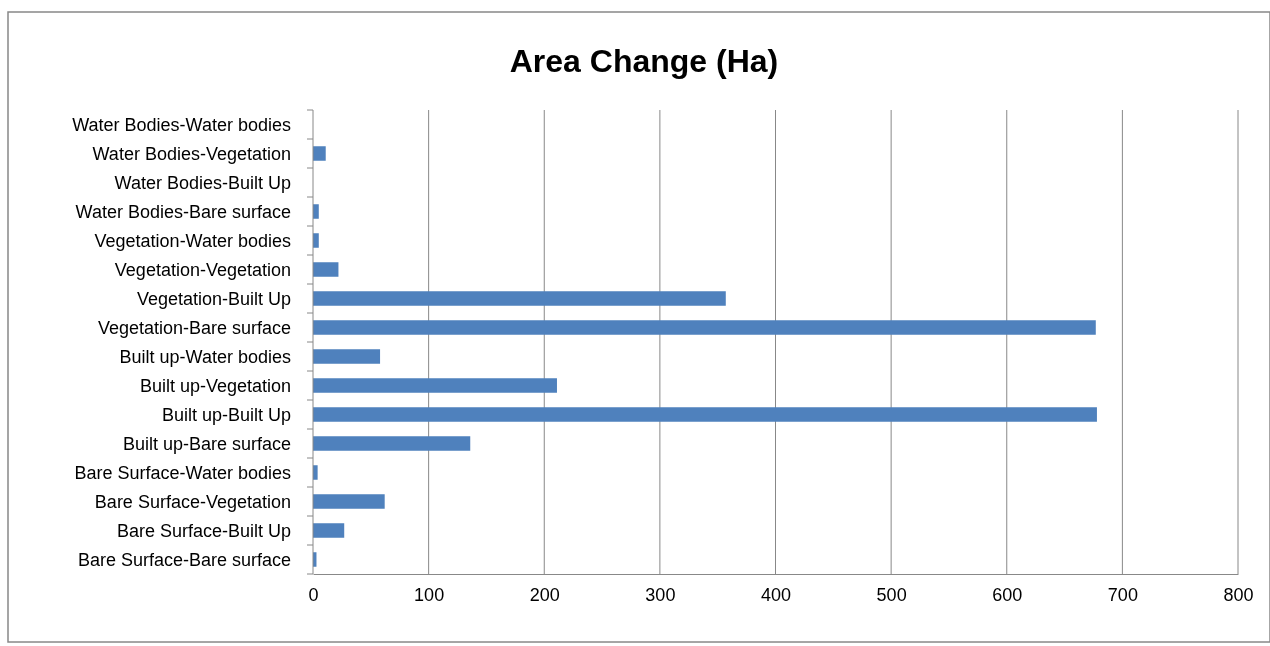 The width and height of the screenshot is (1270, 646). I want to click on x-tick-label: 500, so click(891, 594).